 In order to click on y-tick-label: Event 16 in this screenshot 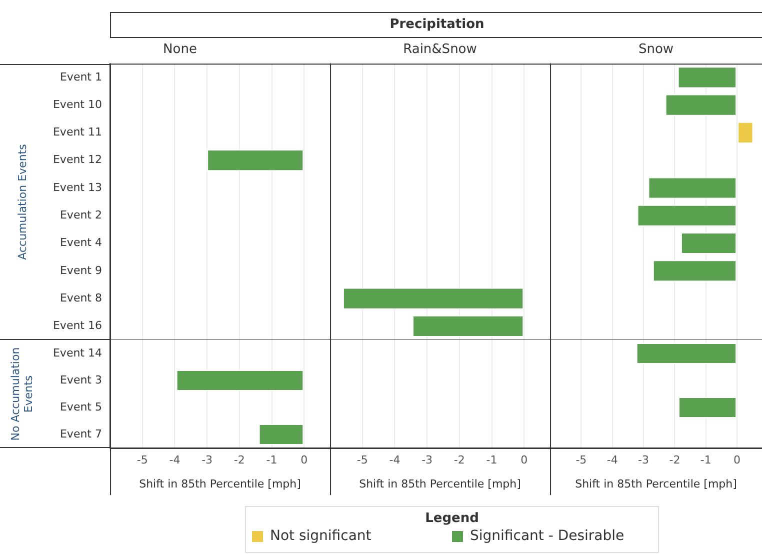, I will do `click(77, 325)`.